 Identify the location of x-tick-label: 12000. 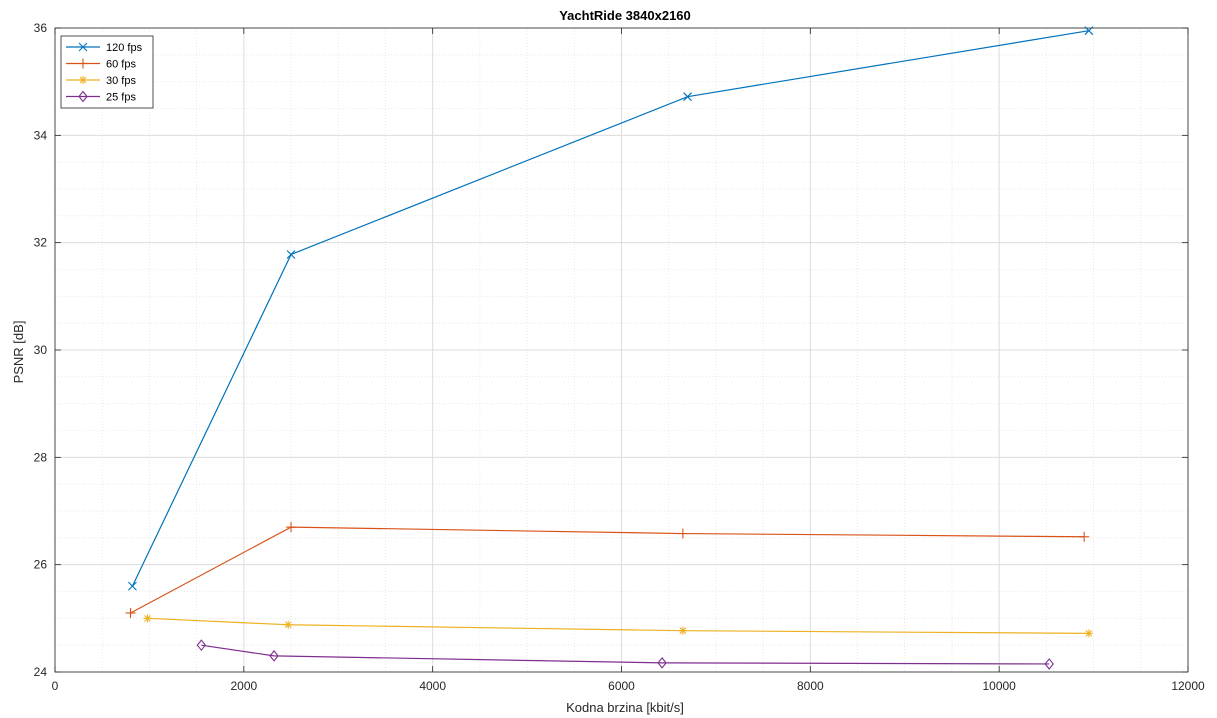
(1188, 686).